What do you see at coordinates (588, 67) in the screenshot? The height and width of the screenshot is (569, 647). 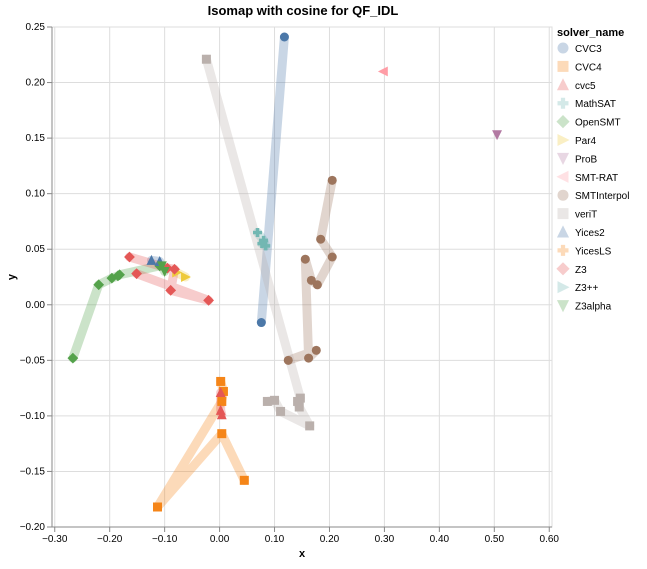 I see `legend-label-cvc4: CVC4` at bounding box center [588, 67].